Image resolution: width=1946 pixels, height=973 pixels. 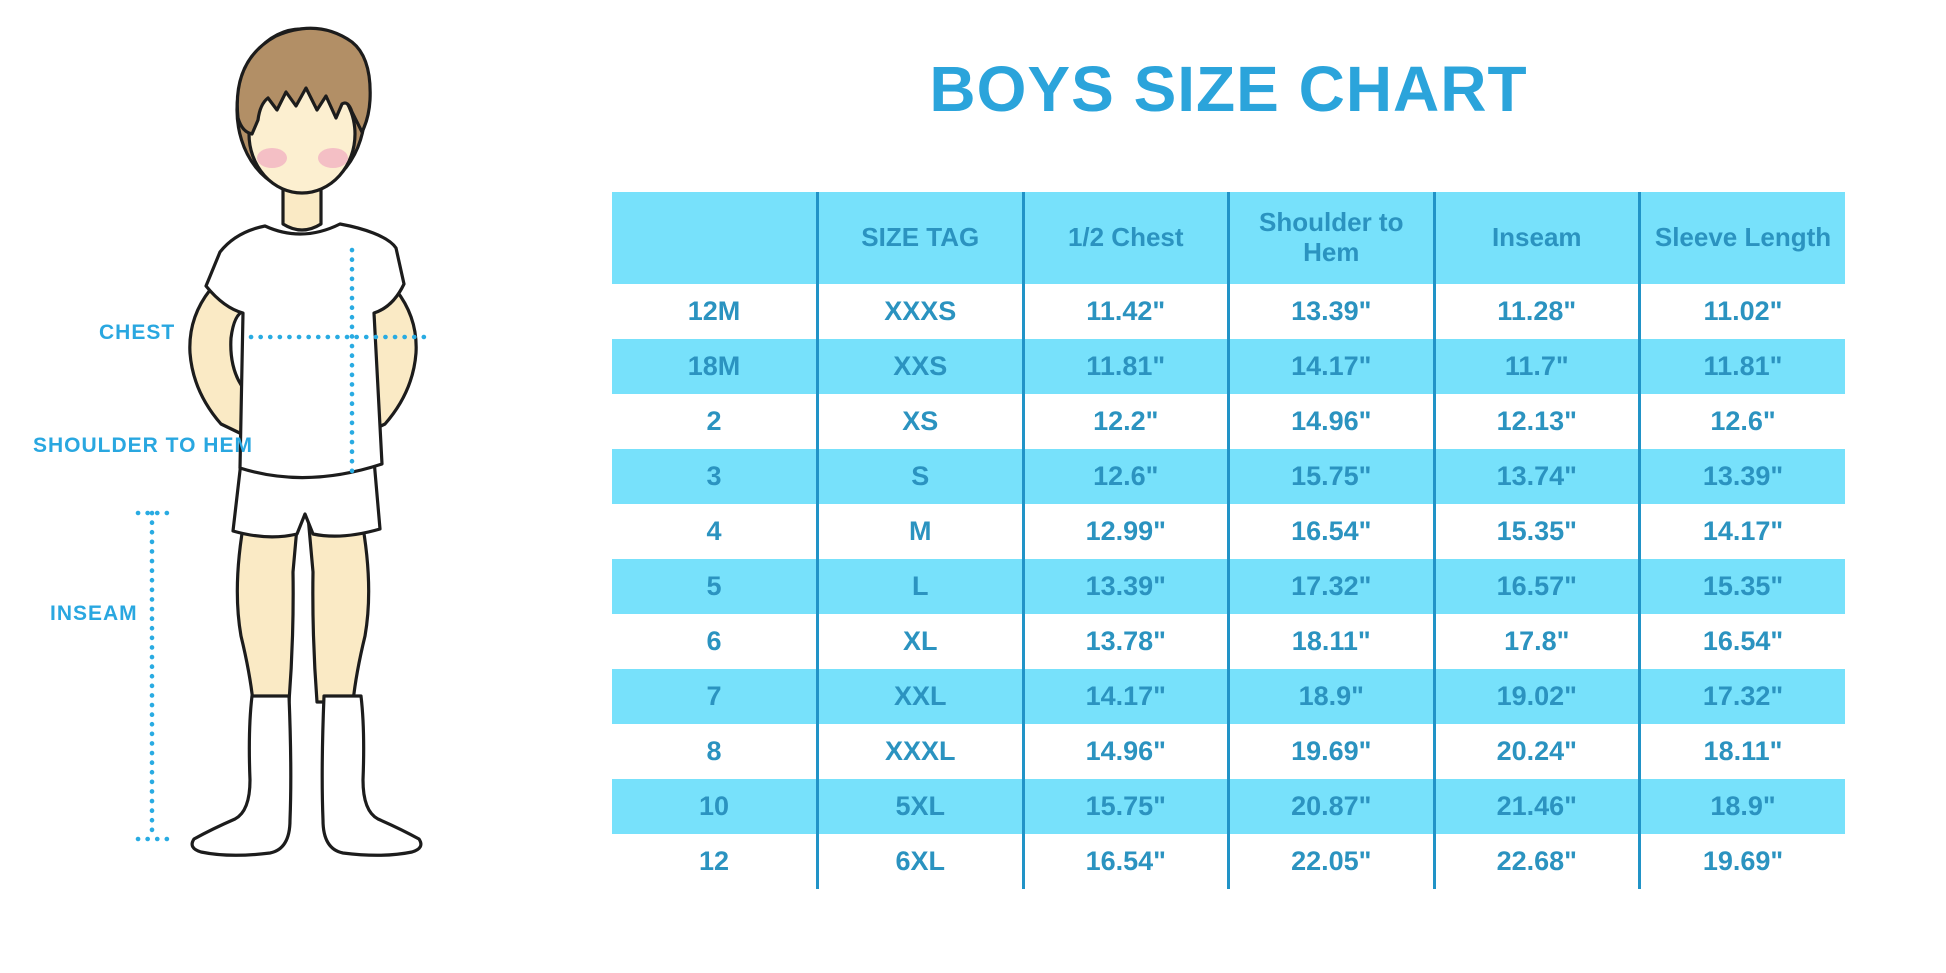 What do you see at coordinates (919, 421) in the screenshot?
I see `cell-size_tag: XS` at bounding box center [919, 421].